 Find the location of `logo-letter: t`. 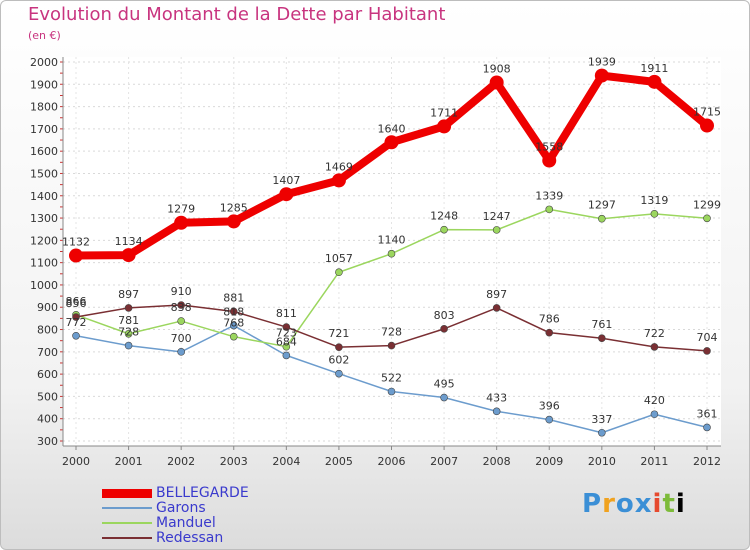

logo-letter: t is located at coordinates (669, 504).